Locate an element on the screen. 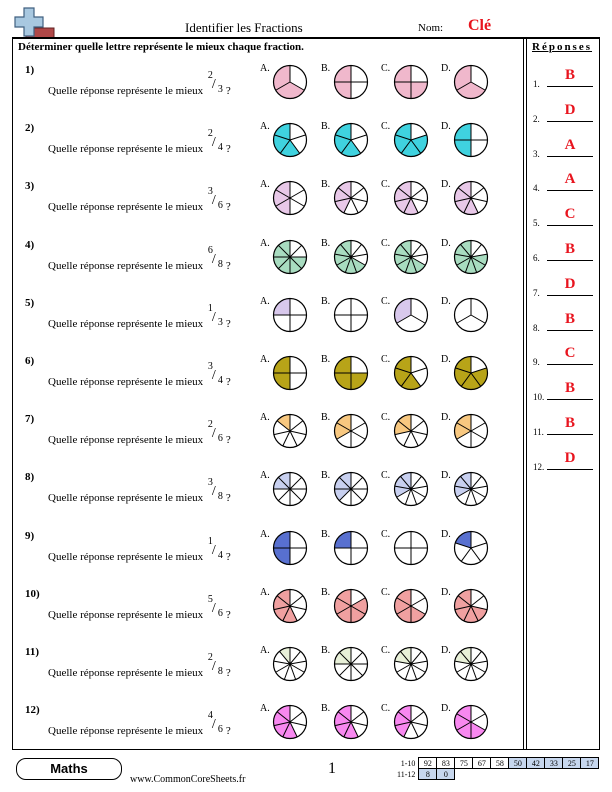  answer-number: 2. is located at coordinates (536, 118).